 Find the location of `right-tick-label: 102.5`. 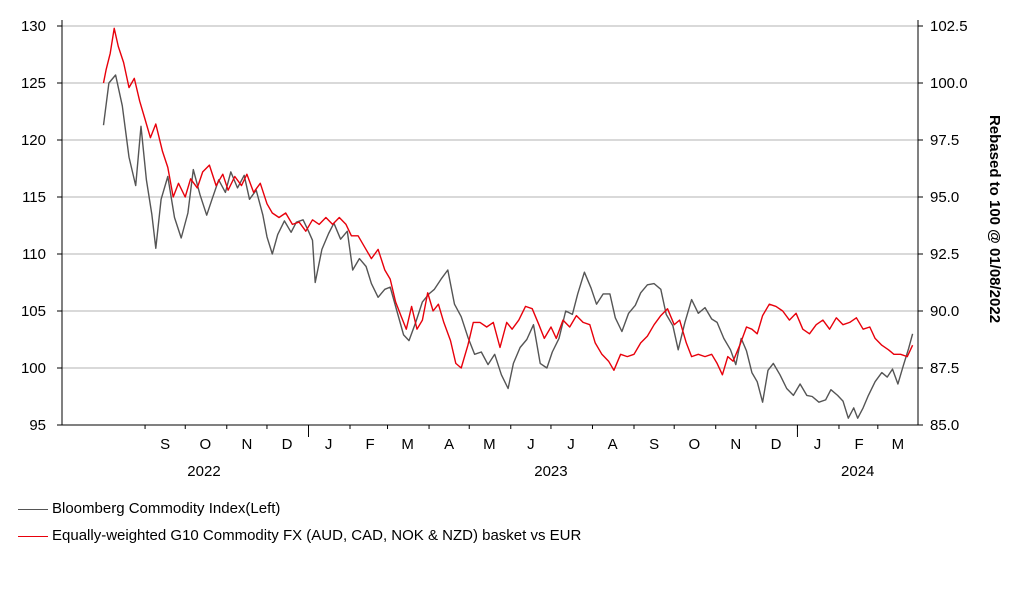

right-tick-label: 102.5 is located at coordinates (949, 26).